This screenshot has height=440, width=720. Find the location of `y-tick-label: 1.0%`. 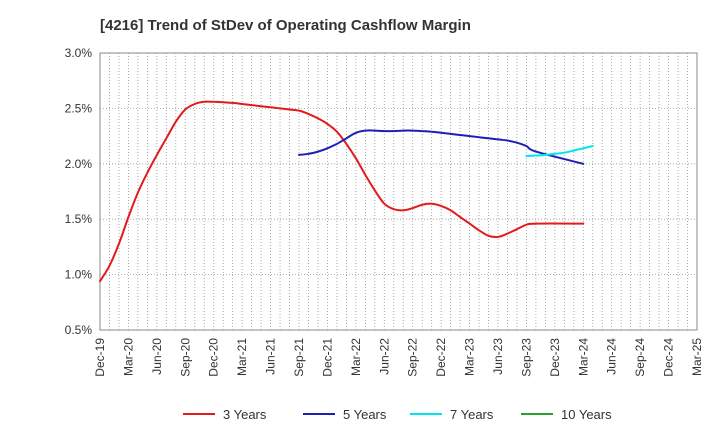

y-tick-label: 1.0% is located at coordinates (79, 275).